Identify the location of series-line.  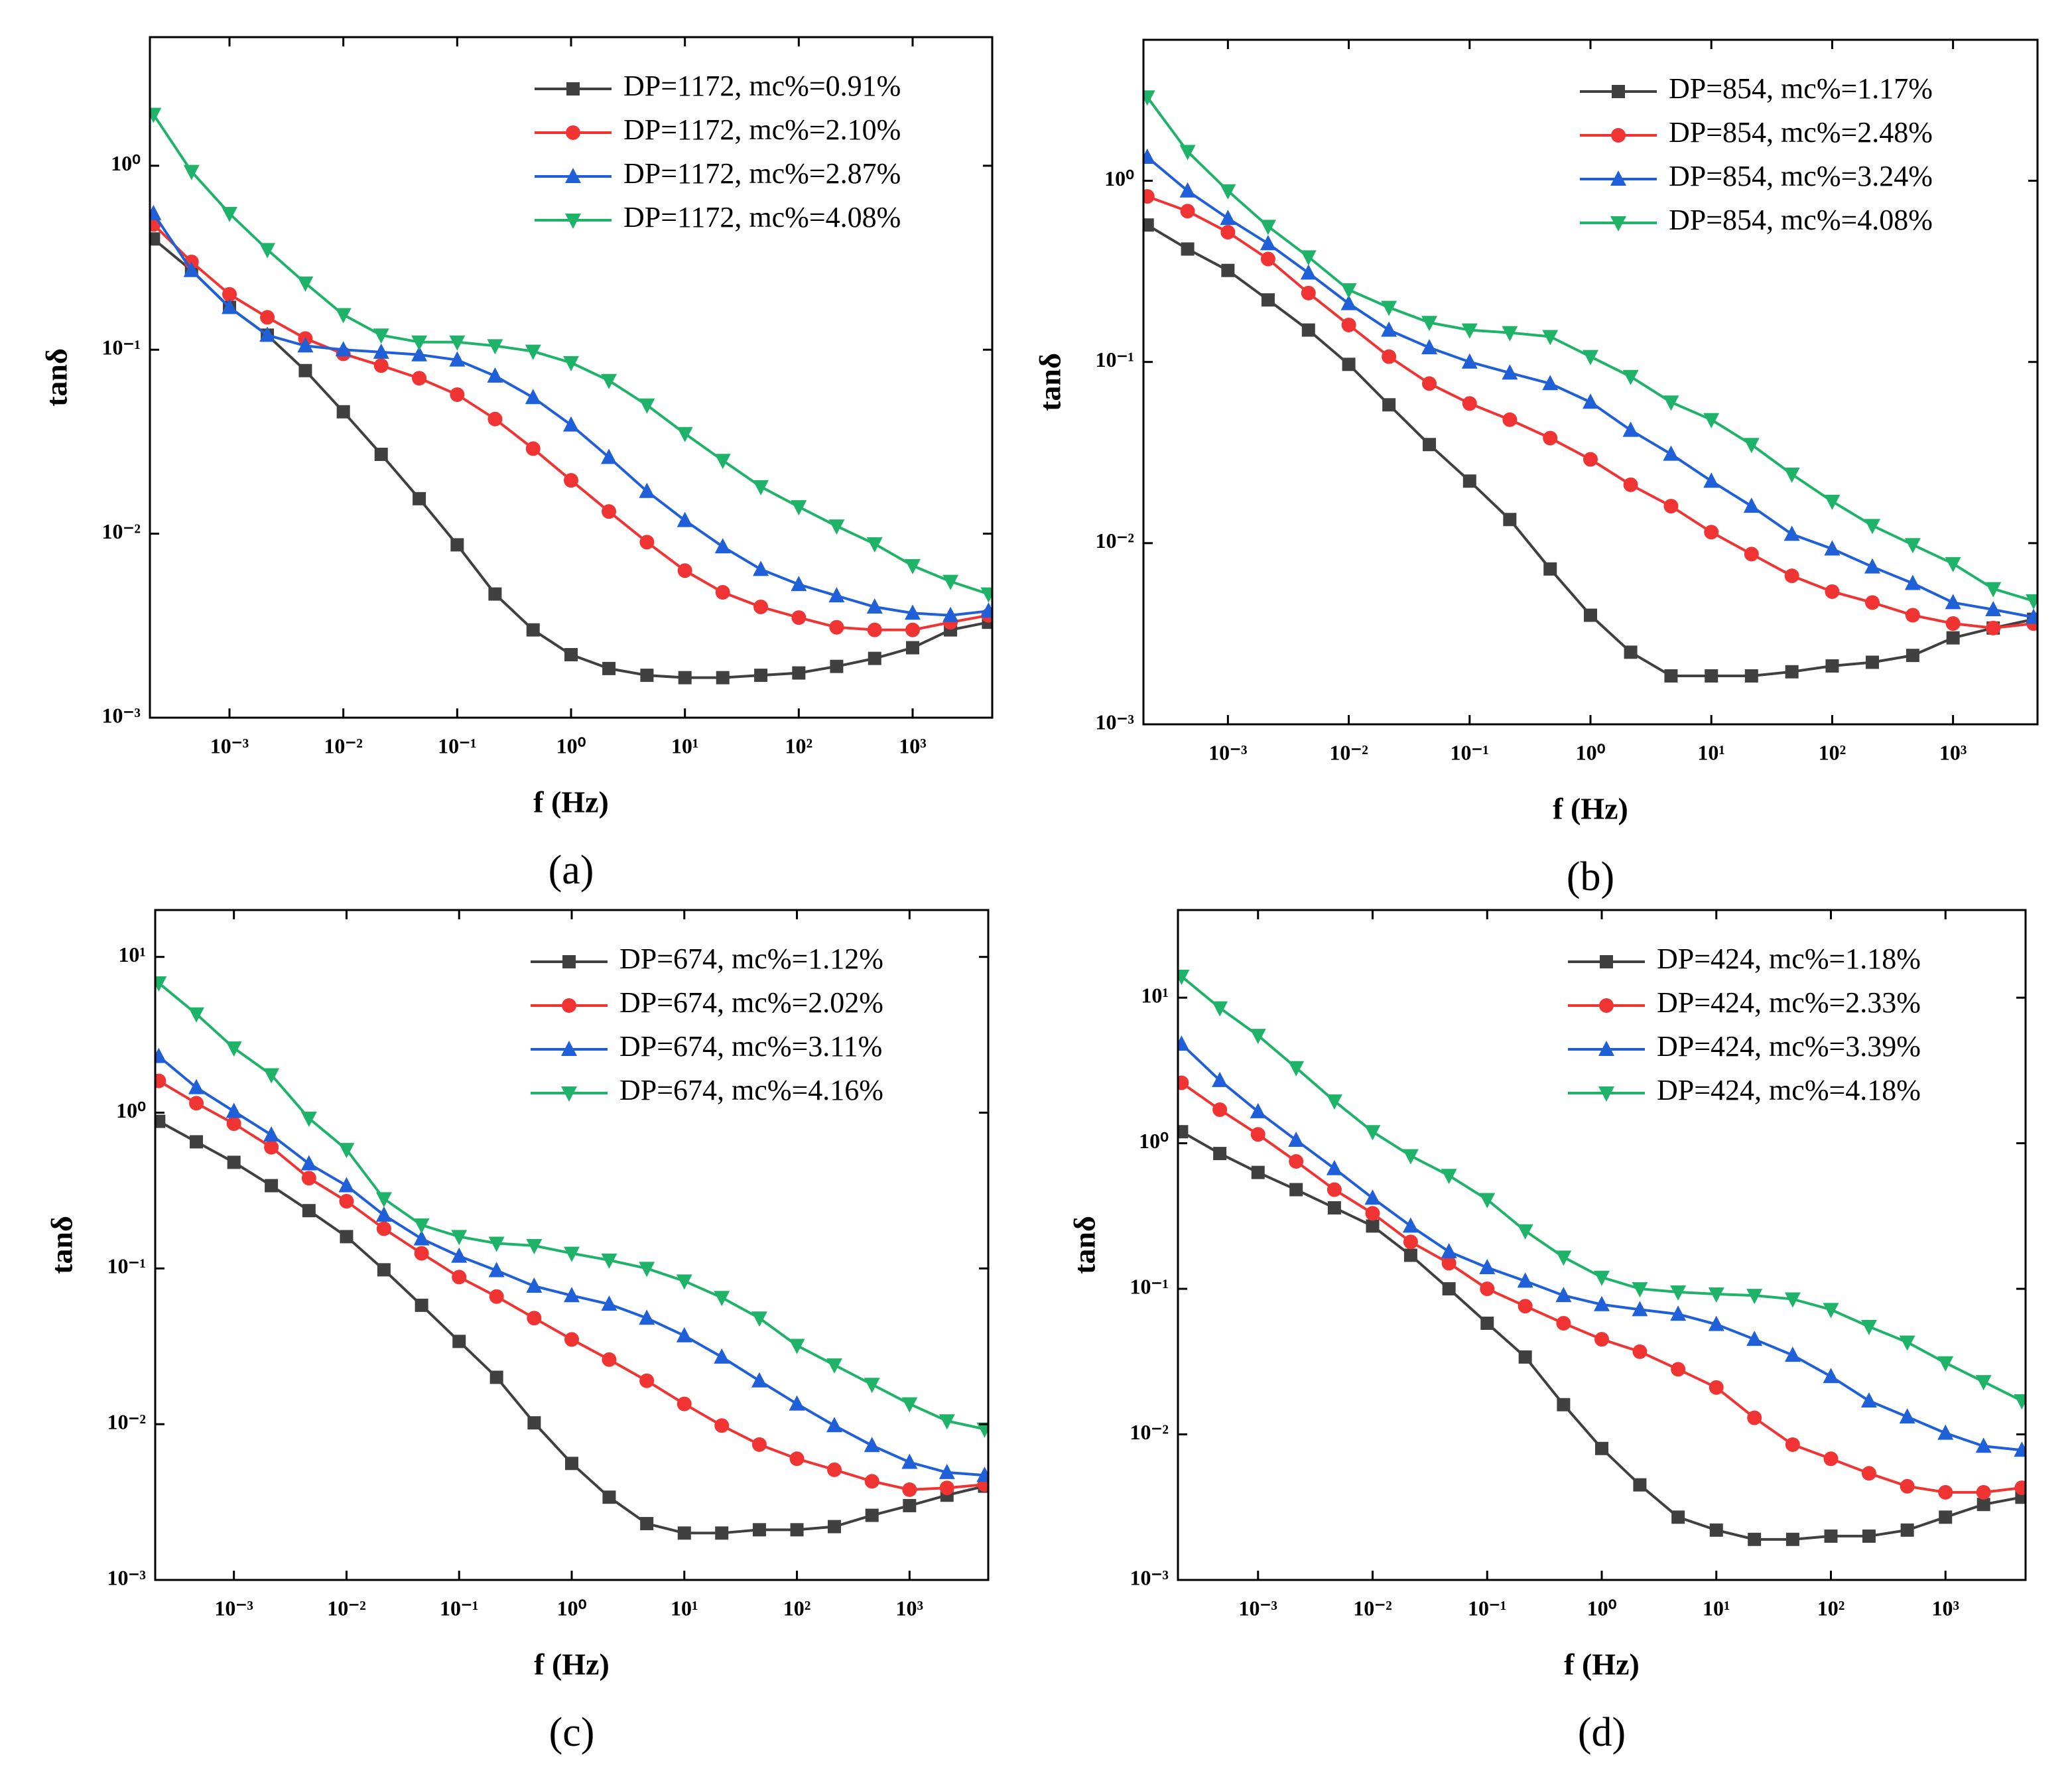
(1590, 412).